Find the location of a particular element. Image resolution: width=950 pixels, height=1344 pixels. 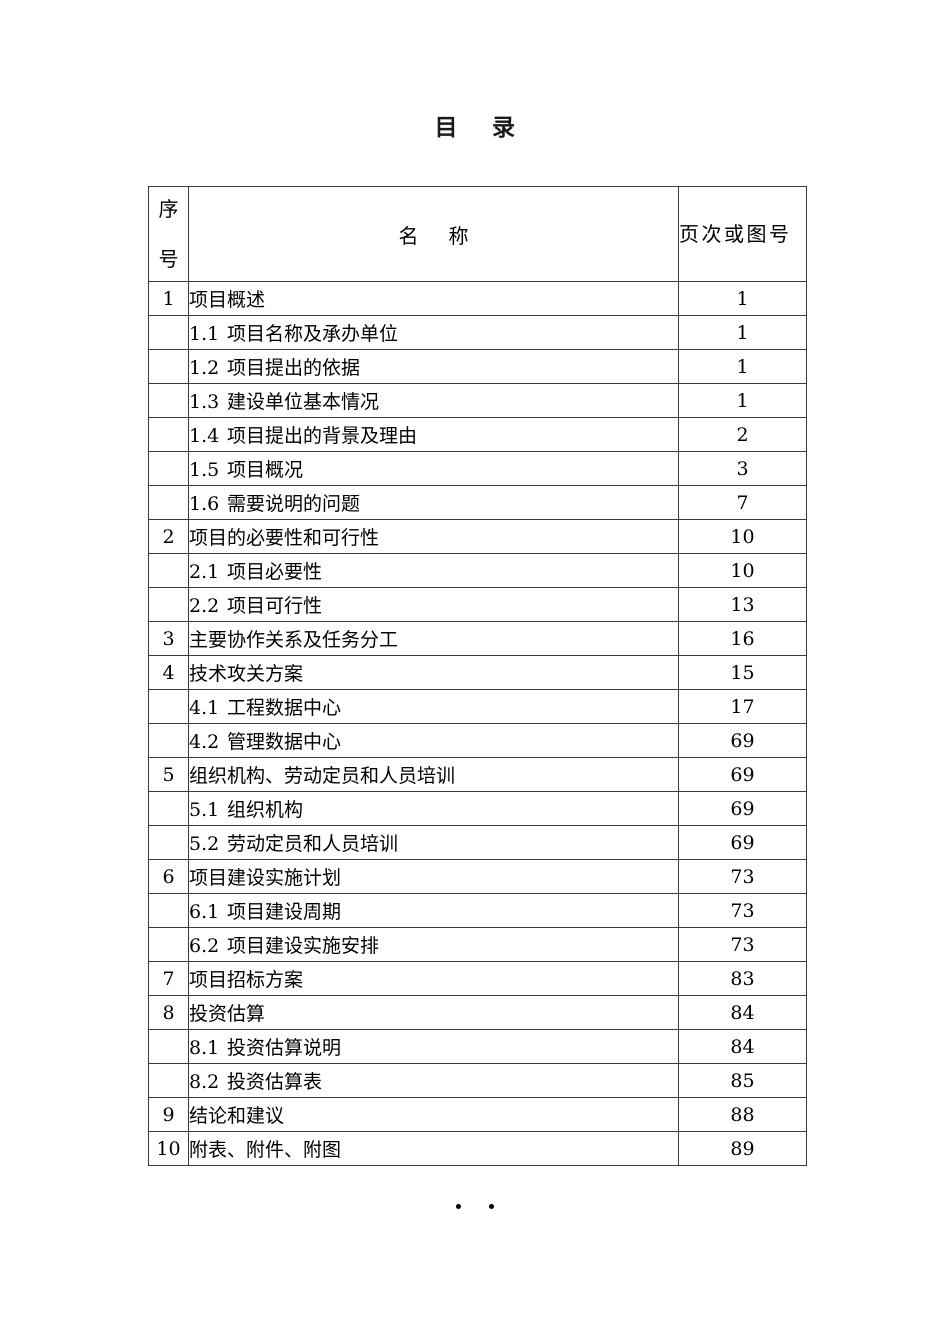

table-row: 3 主要协作关系及任务分工 16 is located at coordinates (477, 638).